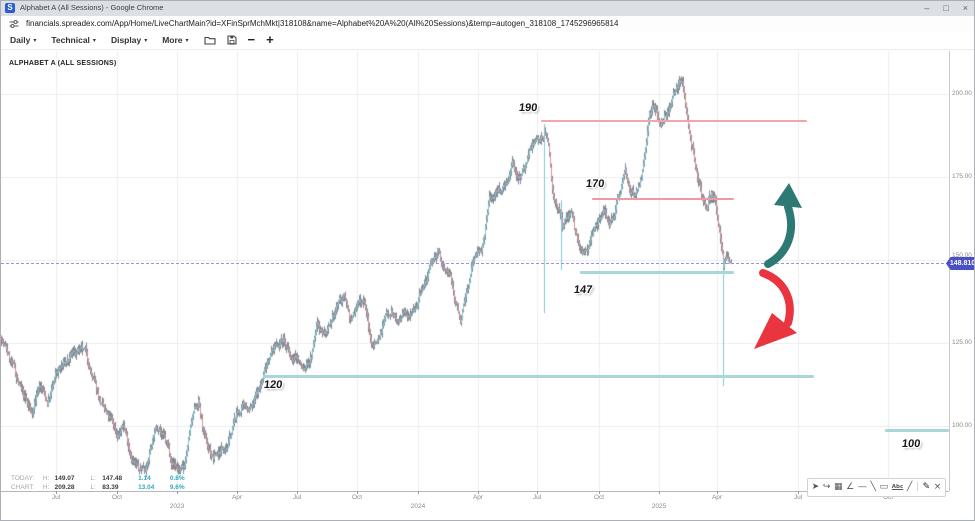 The height and width of the screenshot is (521, 975). Describe the element at coordinates (927, 8) in the screenshot. I see `minimize-button: –` at that location.